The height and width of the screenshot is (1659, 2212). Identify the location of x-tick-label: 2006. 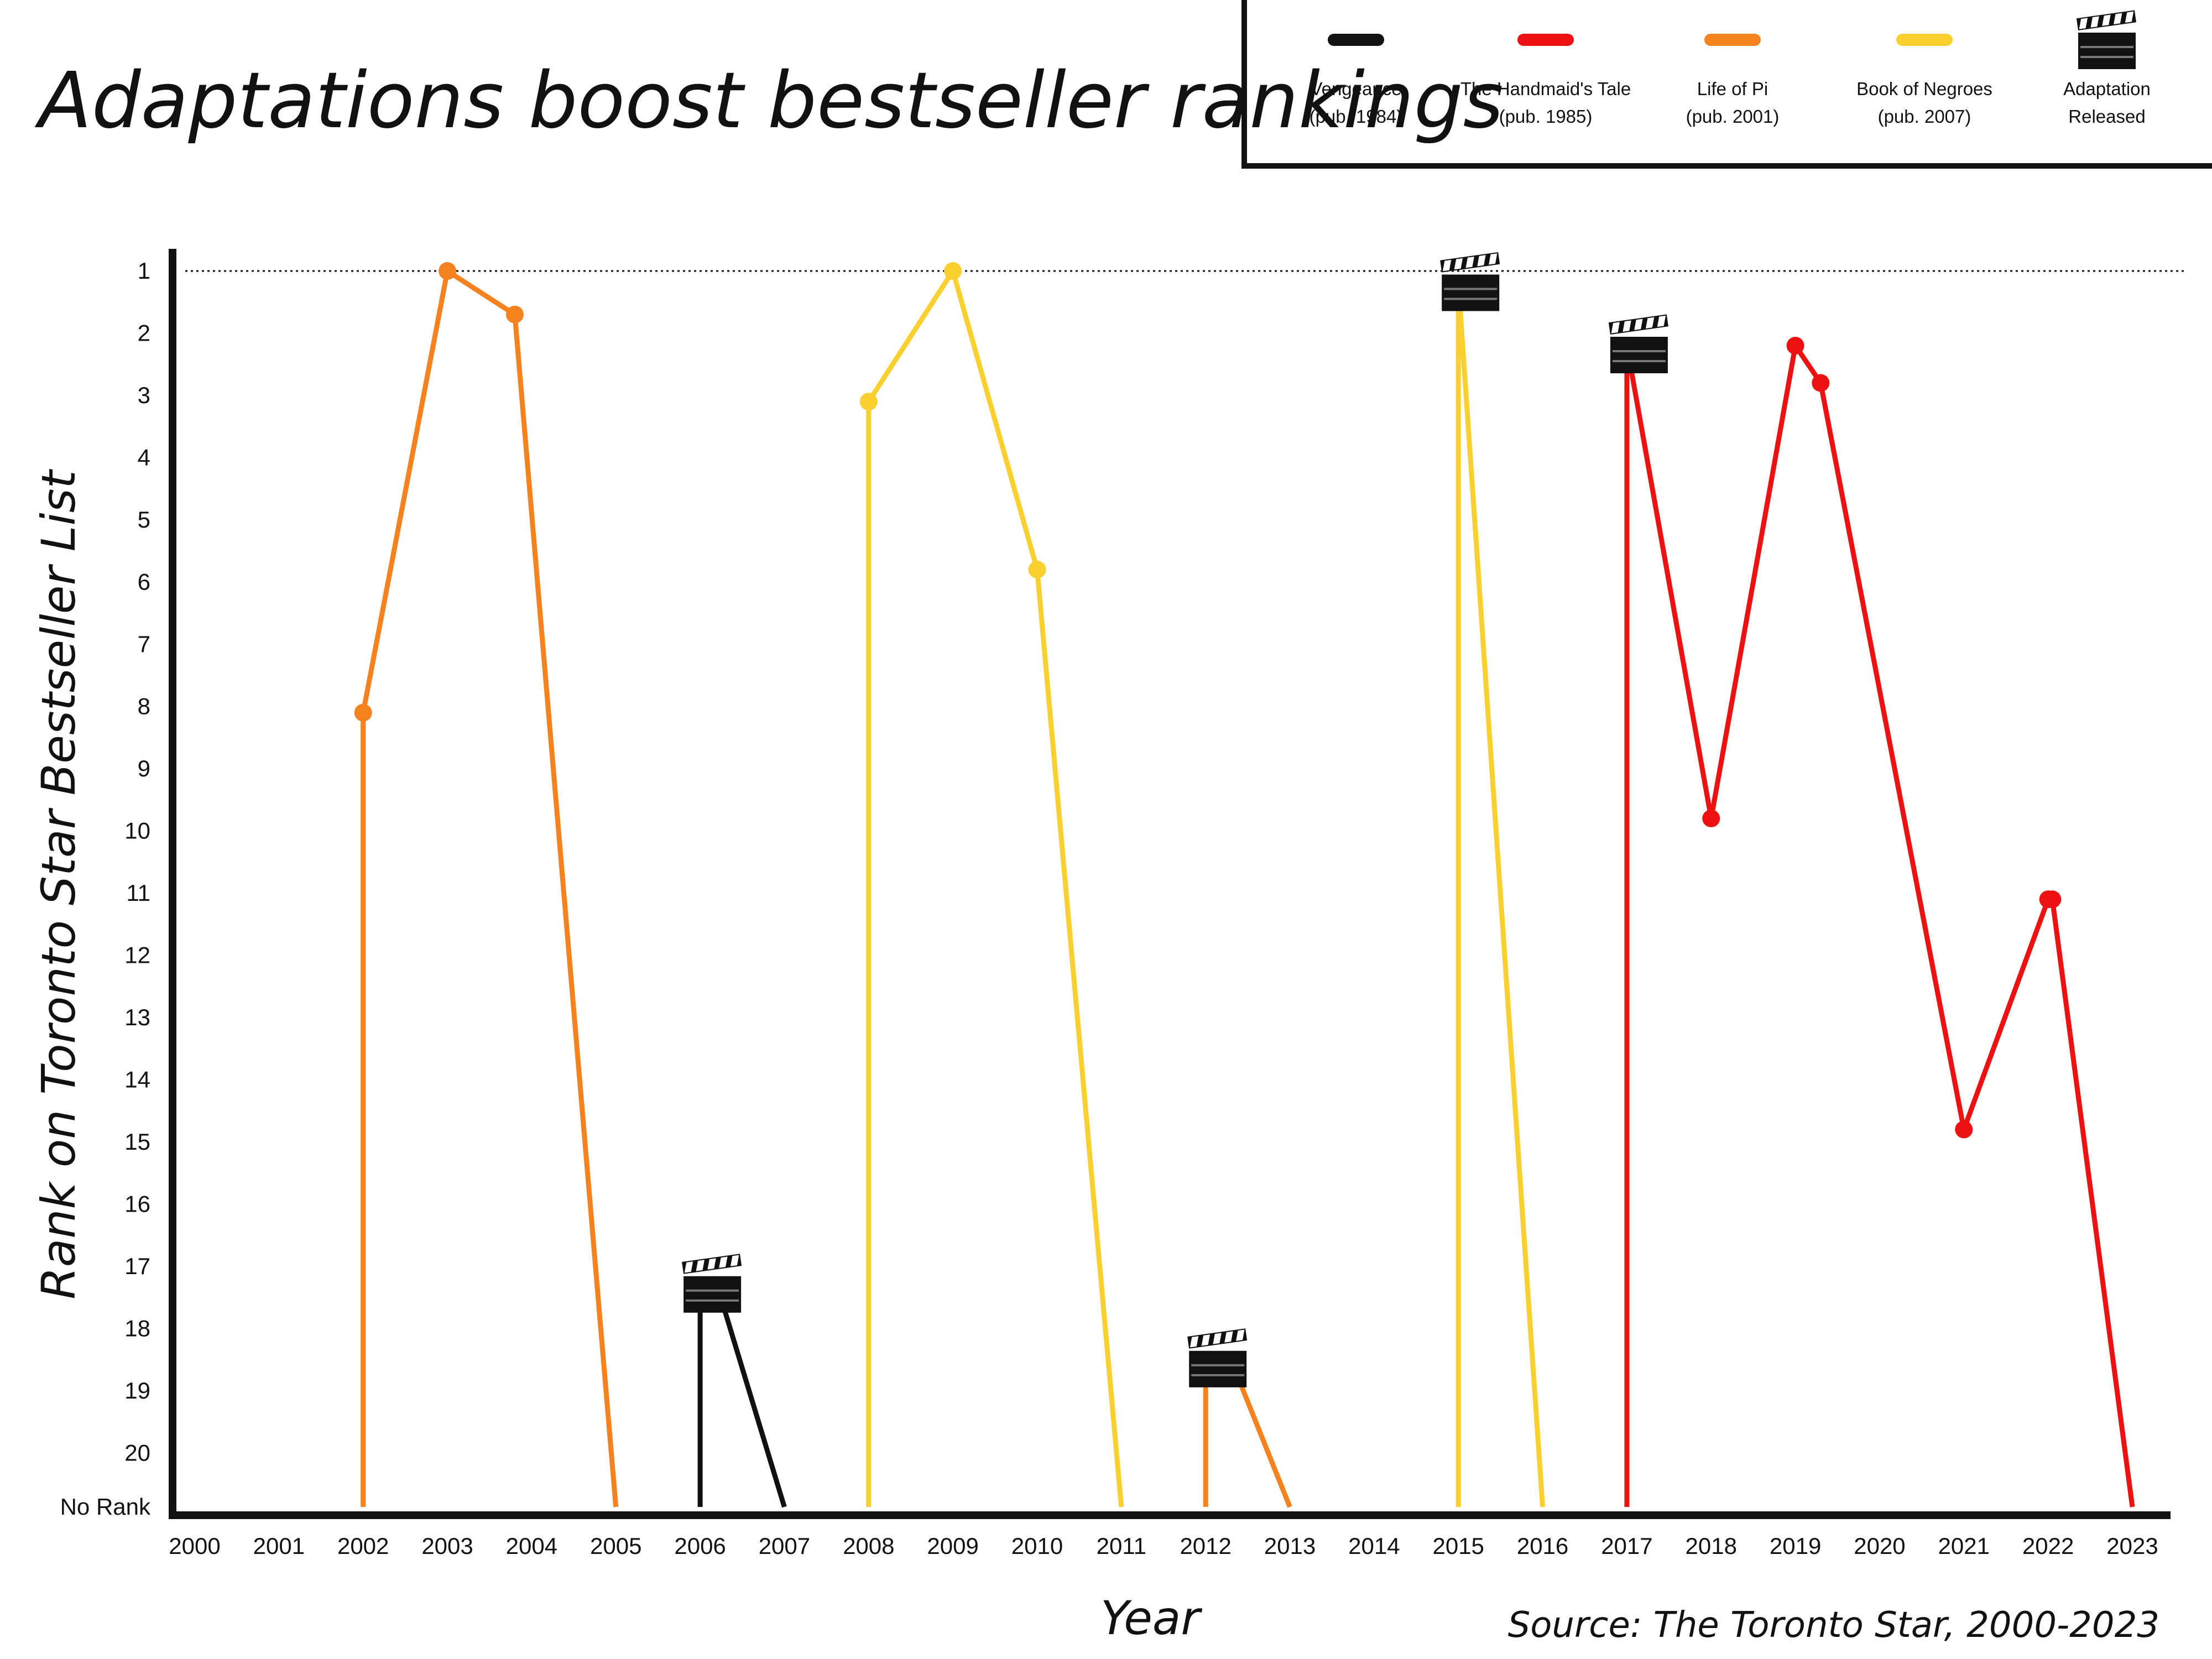
(700, 1546).